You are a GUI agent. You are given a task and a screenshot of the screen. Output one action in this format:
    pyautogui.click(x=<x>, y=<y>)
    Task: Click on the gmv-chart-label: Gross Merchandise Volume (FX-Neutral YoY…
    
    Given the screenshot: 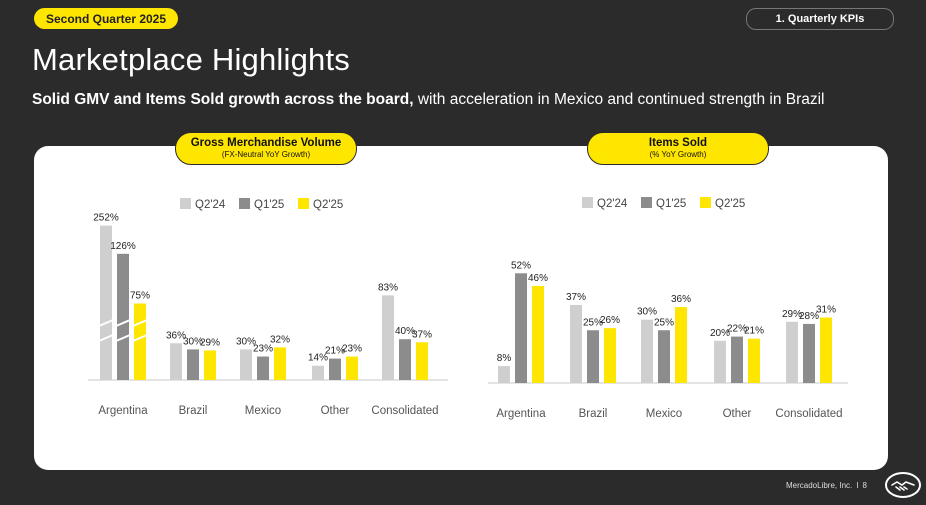 What is the action you would take?
    pyautogui.click(x=266, y=148)
    